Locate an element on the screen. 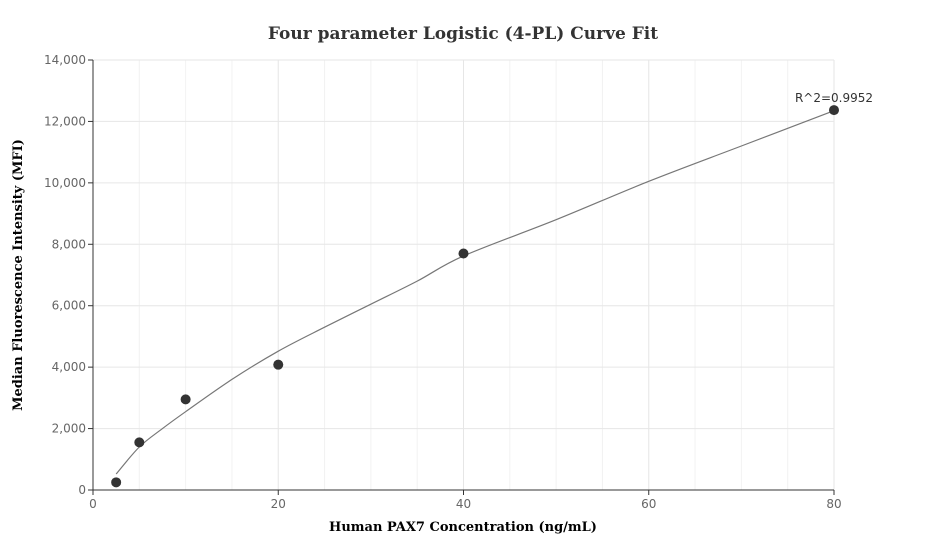 The width and height of the screenshot is (927, 560). chart-title: Four parameter Logistic (4-PL) Curve Fit is located at coordinates (463, 34).